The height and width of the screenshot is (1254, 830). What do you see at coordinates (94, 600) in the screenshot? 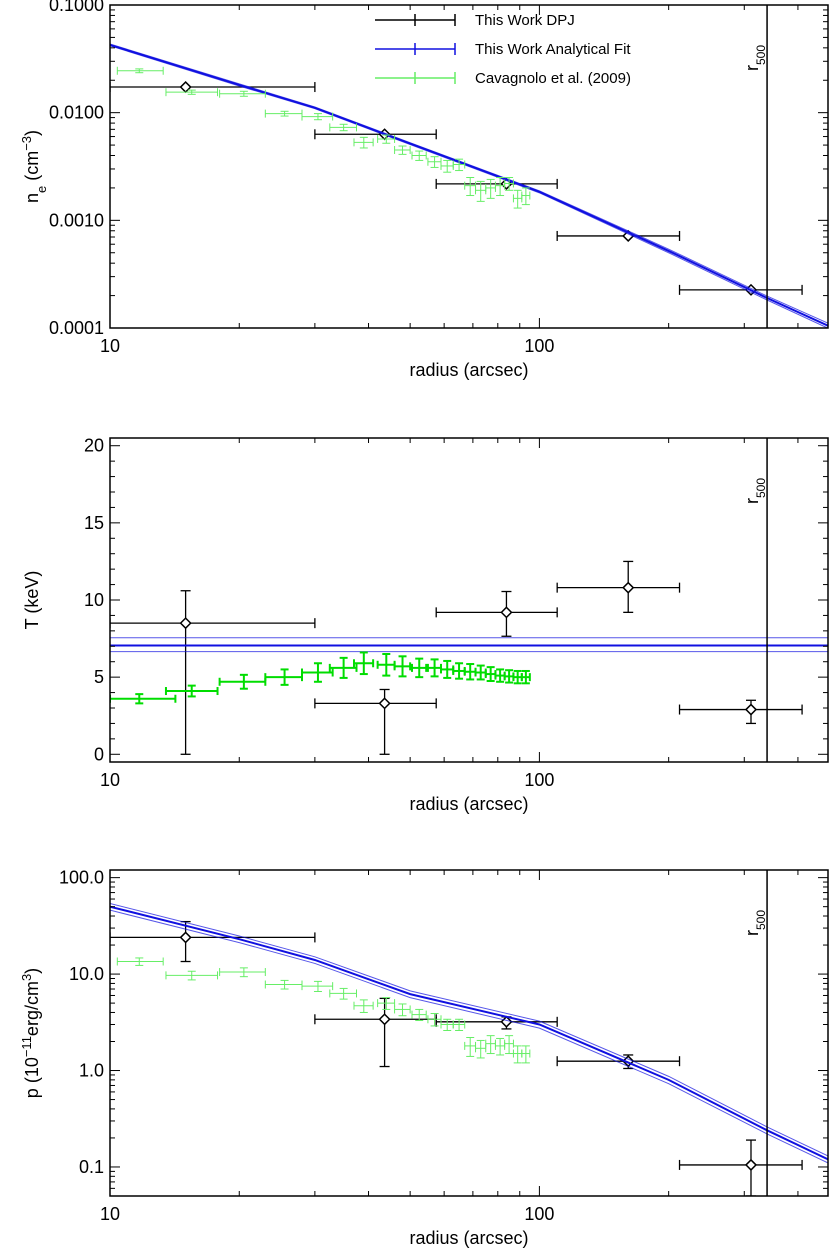
I see `y-tick-label: 10` at bounding box center [94, 600].